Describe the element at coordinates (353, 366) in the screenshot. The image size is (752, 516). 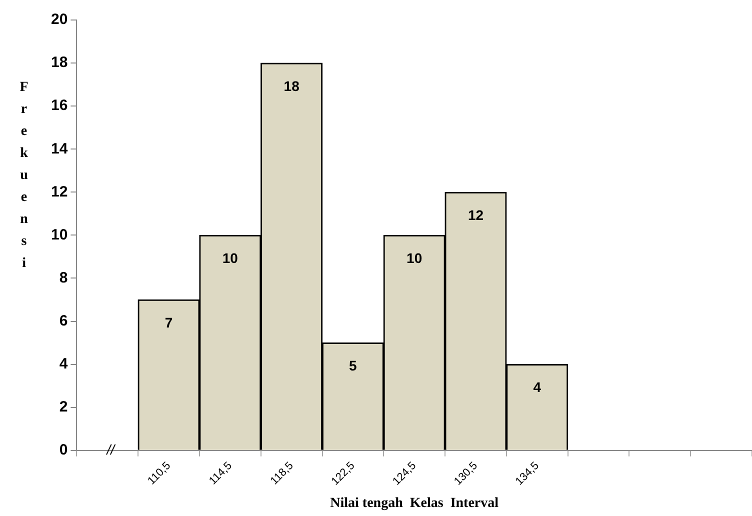
I see `data-label: 5` at that location.